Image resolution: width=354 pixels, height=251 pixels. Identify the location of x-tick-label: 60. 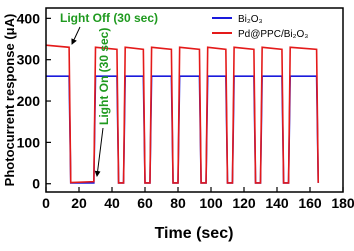
(145, 203).